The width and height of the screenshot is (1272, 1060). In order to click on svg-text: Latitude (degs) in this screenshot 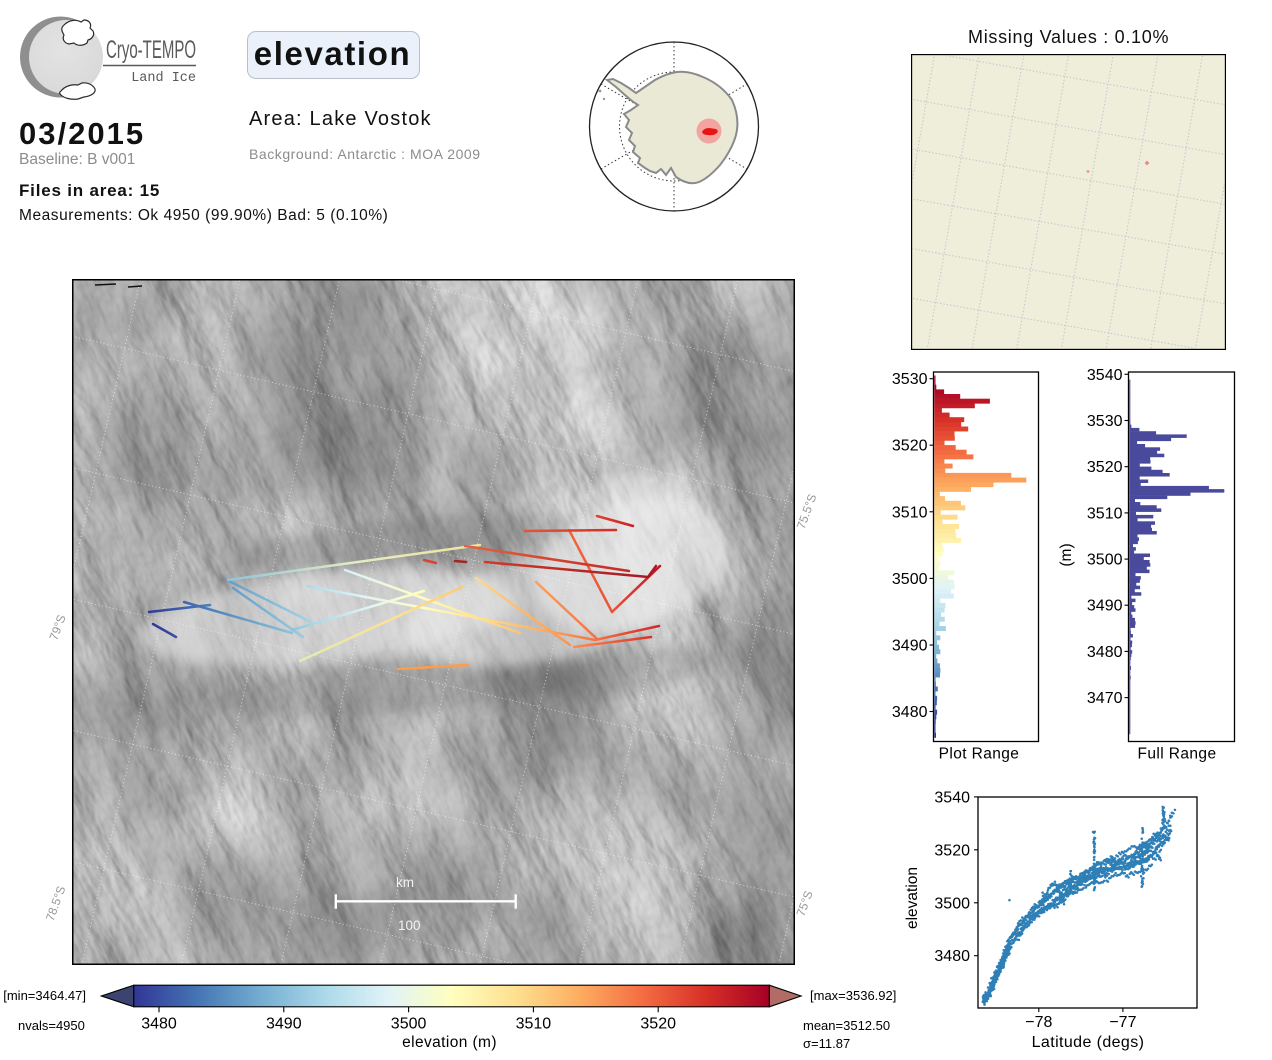, I will do `click(1088, 1042)`.